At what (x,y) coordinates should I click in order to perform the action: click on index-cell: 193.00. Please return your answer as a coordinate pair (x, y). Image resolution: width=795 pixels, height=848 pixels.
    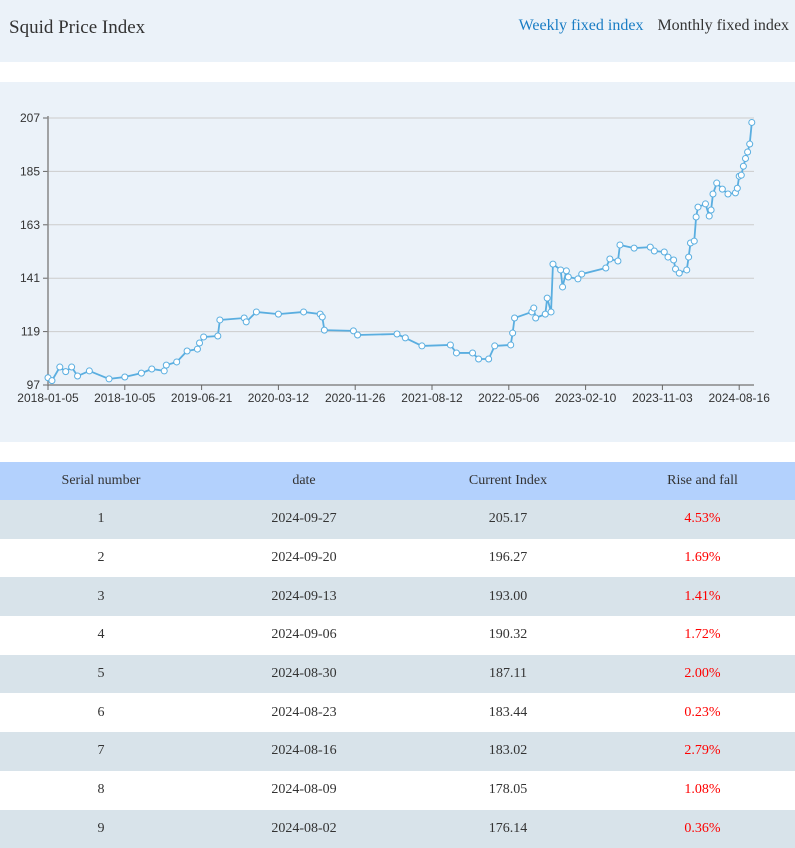
    Looking at the image, I should click on (508, 596).